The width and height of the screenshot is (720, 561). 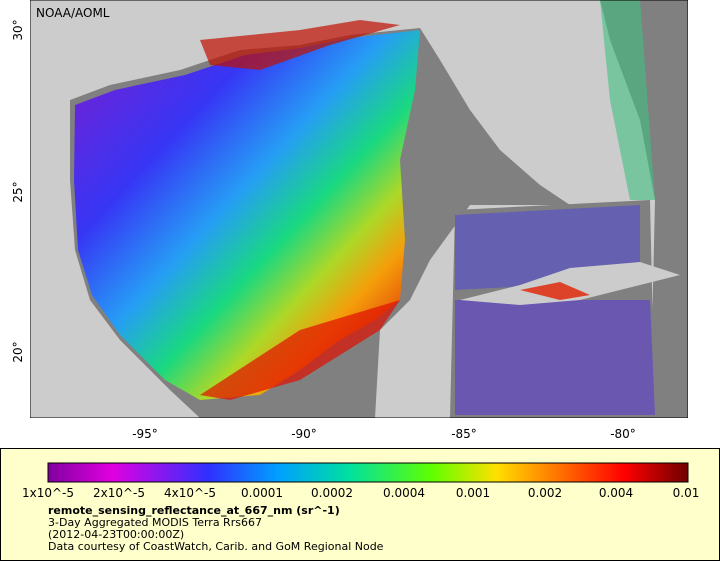 I want to click on lon-label: -80°, so click(x=623, y=434).